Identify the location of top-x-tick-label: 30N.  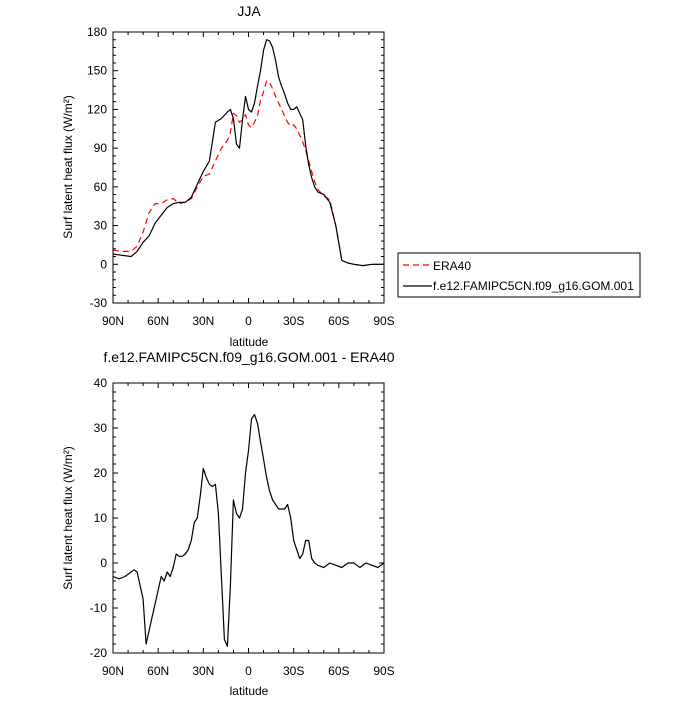
(203, 321).